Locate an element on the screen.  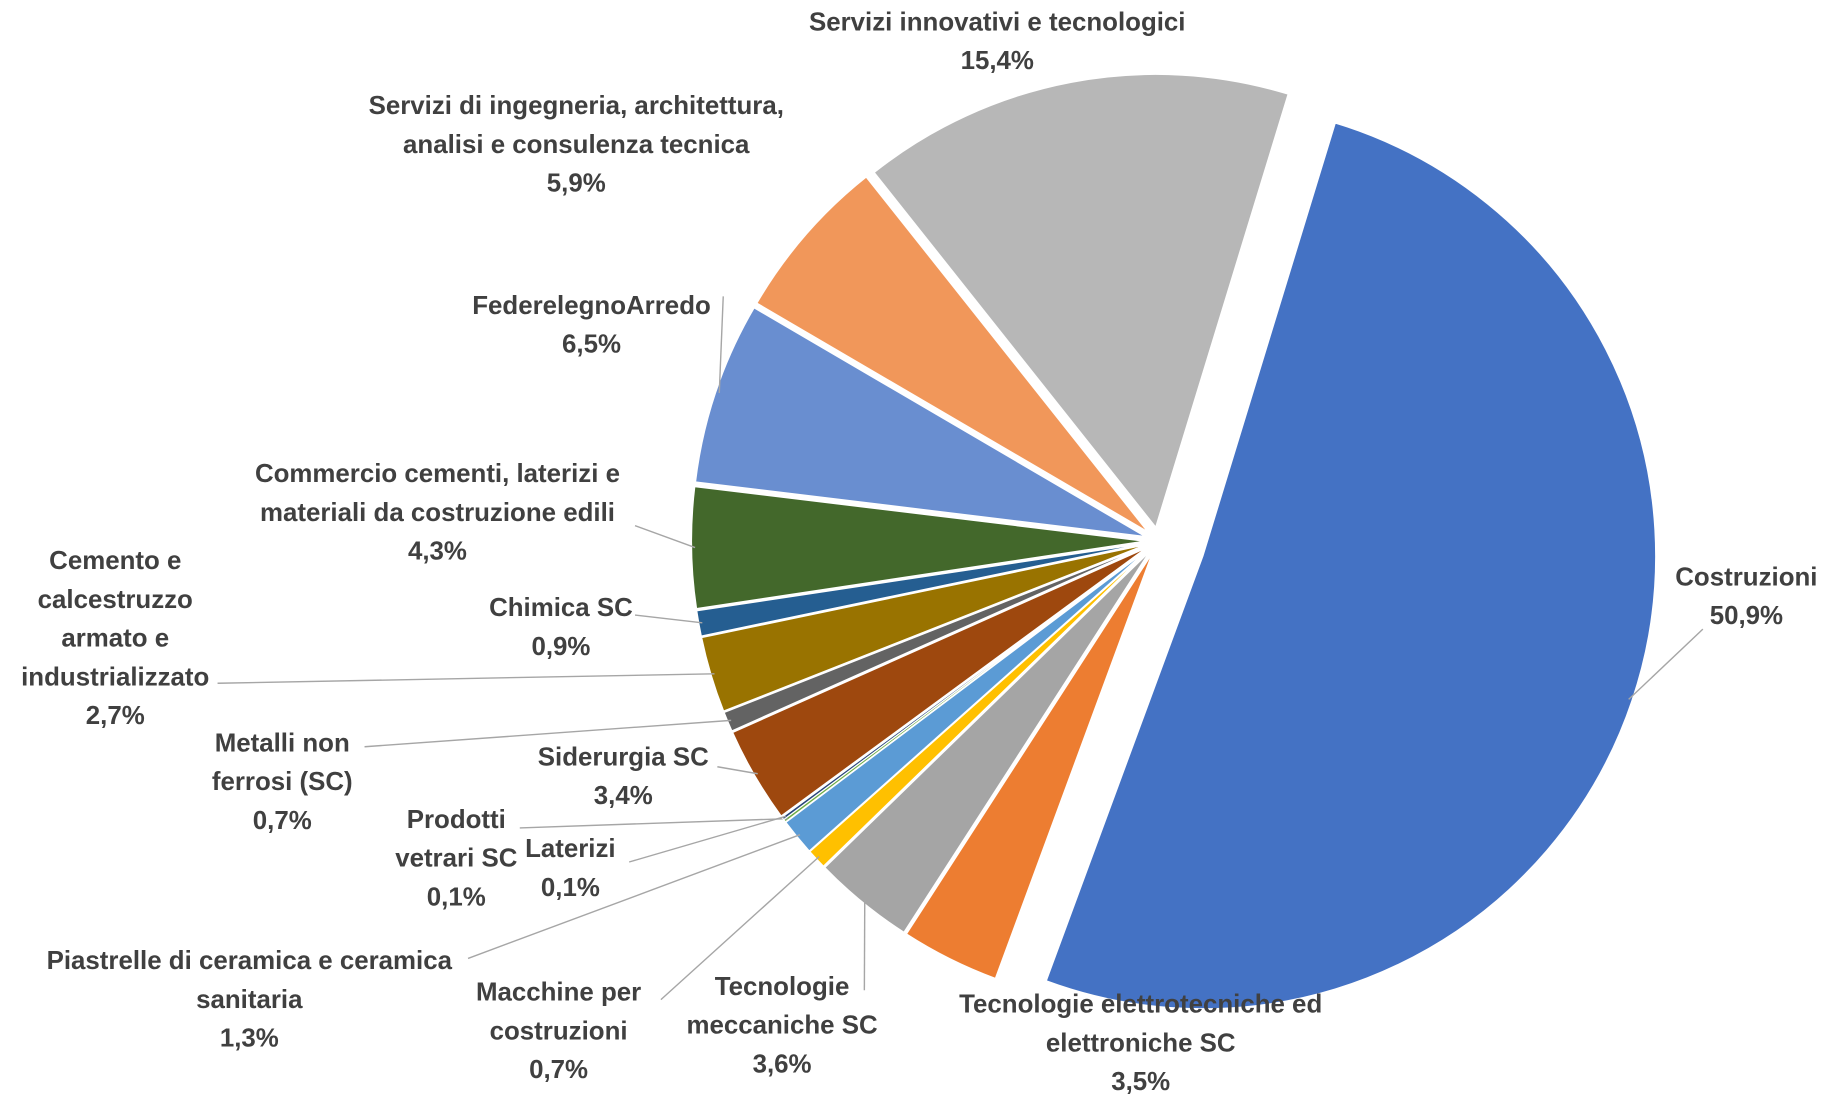
label-line: ferrosi (SC) is located at coordinates (282, 782).